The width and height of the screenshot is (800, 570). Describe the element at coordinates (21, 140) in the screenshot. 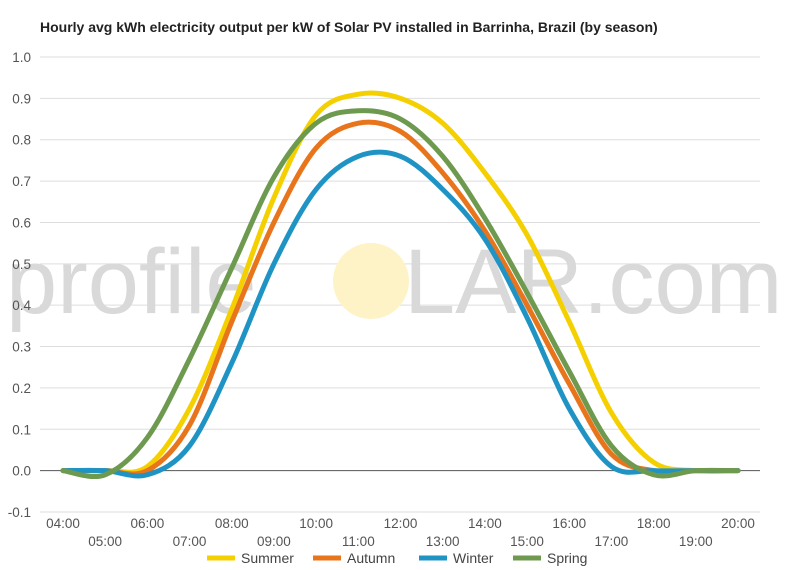

I see `y-tick-label: 0.8` at that location.